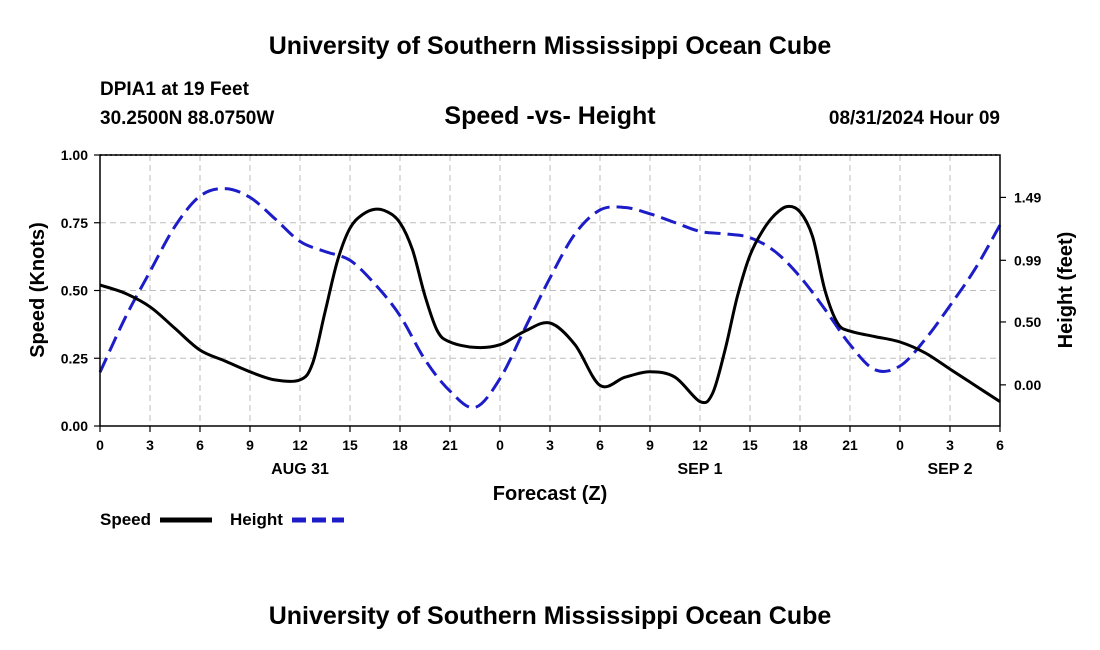 The width and height of the screenshot is (1100, 650). I want to click on date-label: SEP 2, so click(949, 469).